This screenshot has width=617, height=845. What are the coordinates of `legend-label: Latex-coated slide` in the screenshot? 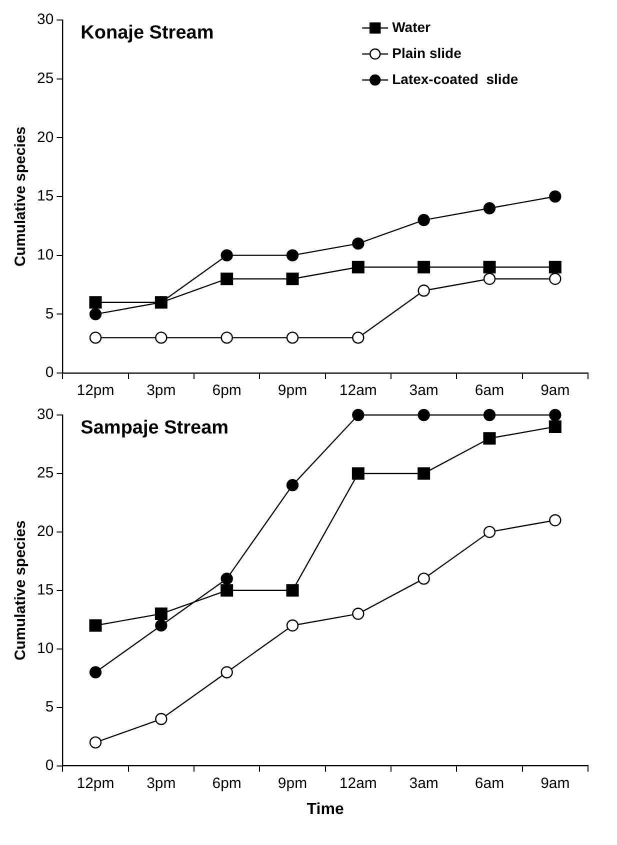 It's located at (455, 78).